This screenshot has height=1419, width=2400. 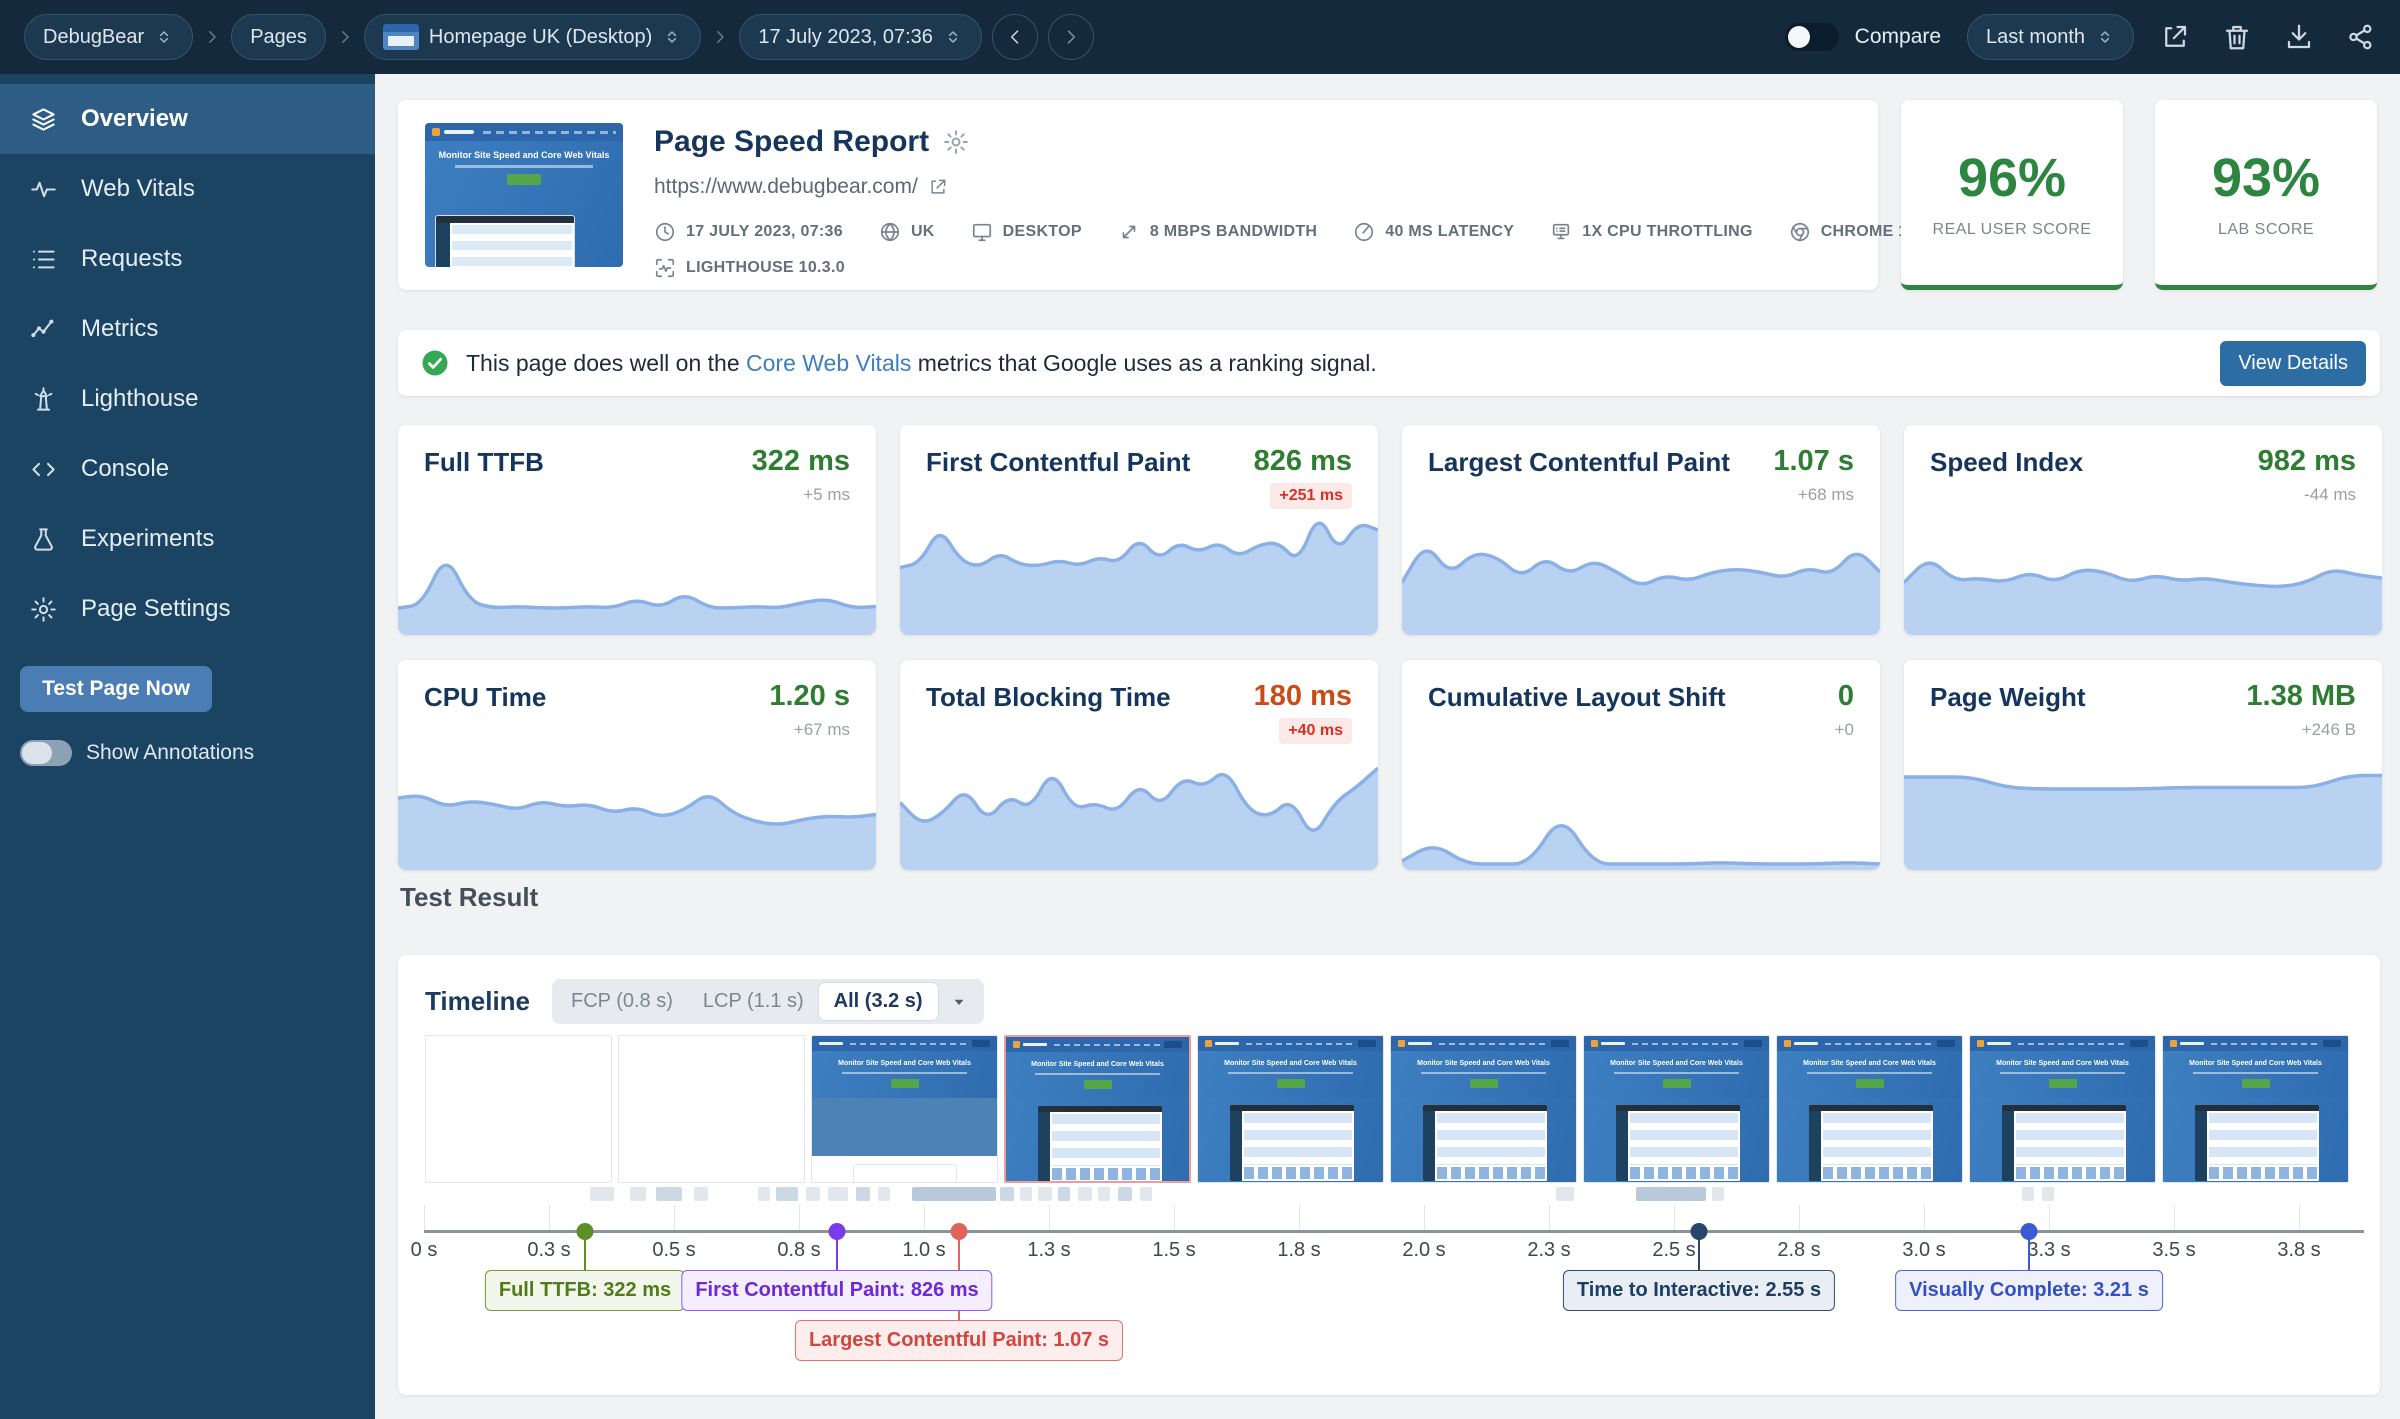 I want to click on metric-delta: +40 ms, so click(x=1315, y=731).